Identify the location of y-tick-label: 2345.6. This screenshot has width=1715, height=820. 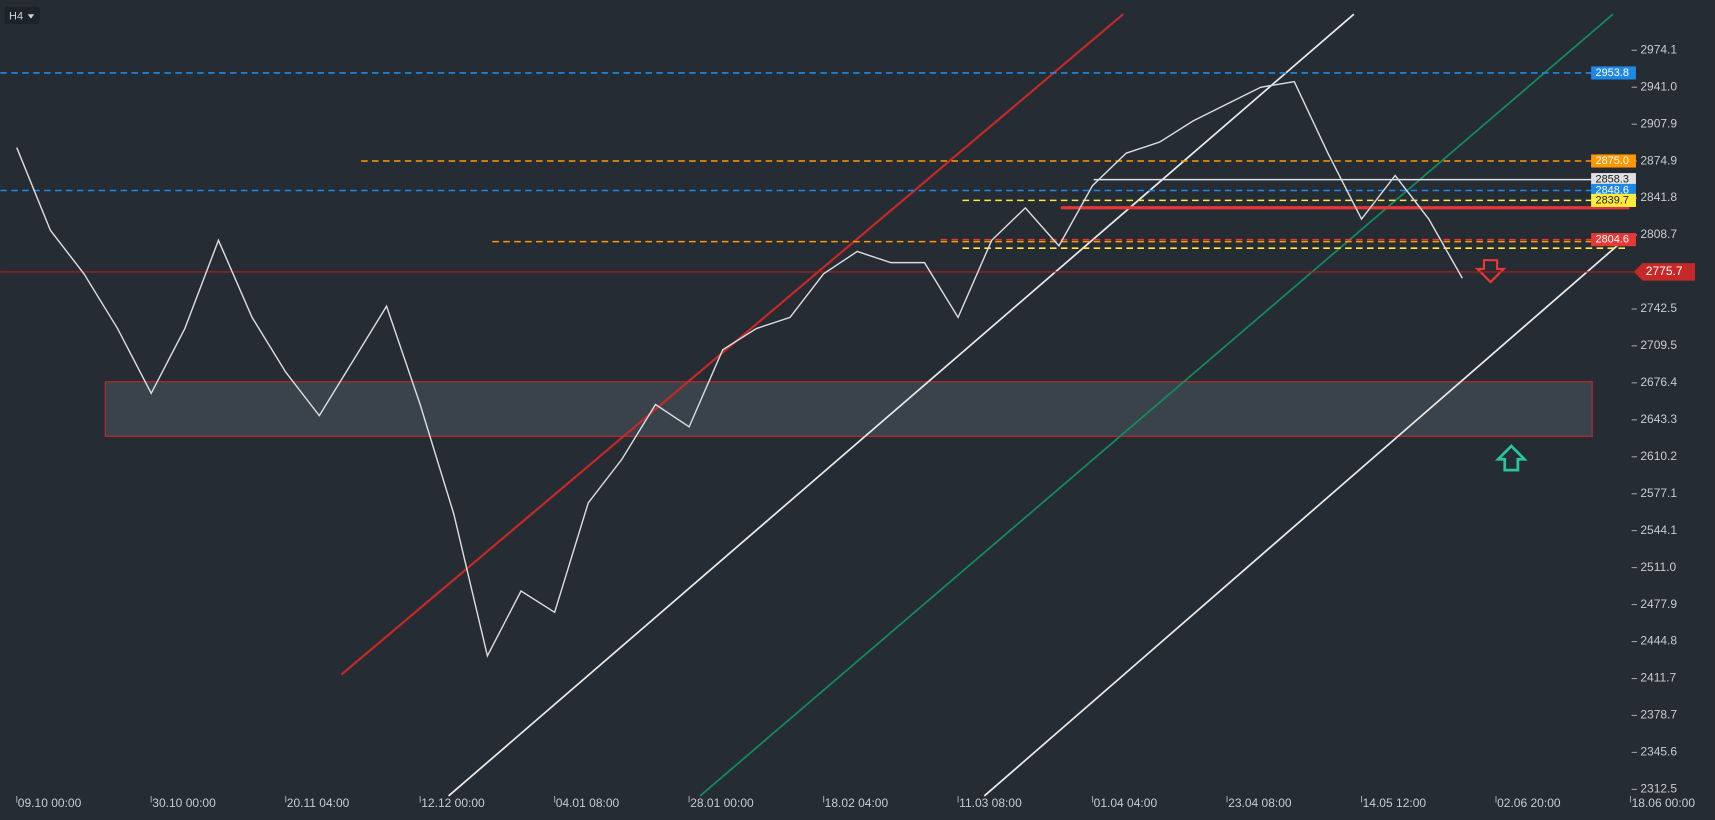
(1658, 752).